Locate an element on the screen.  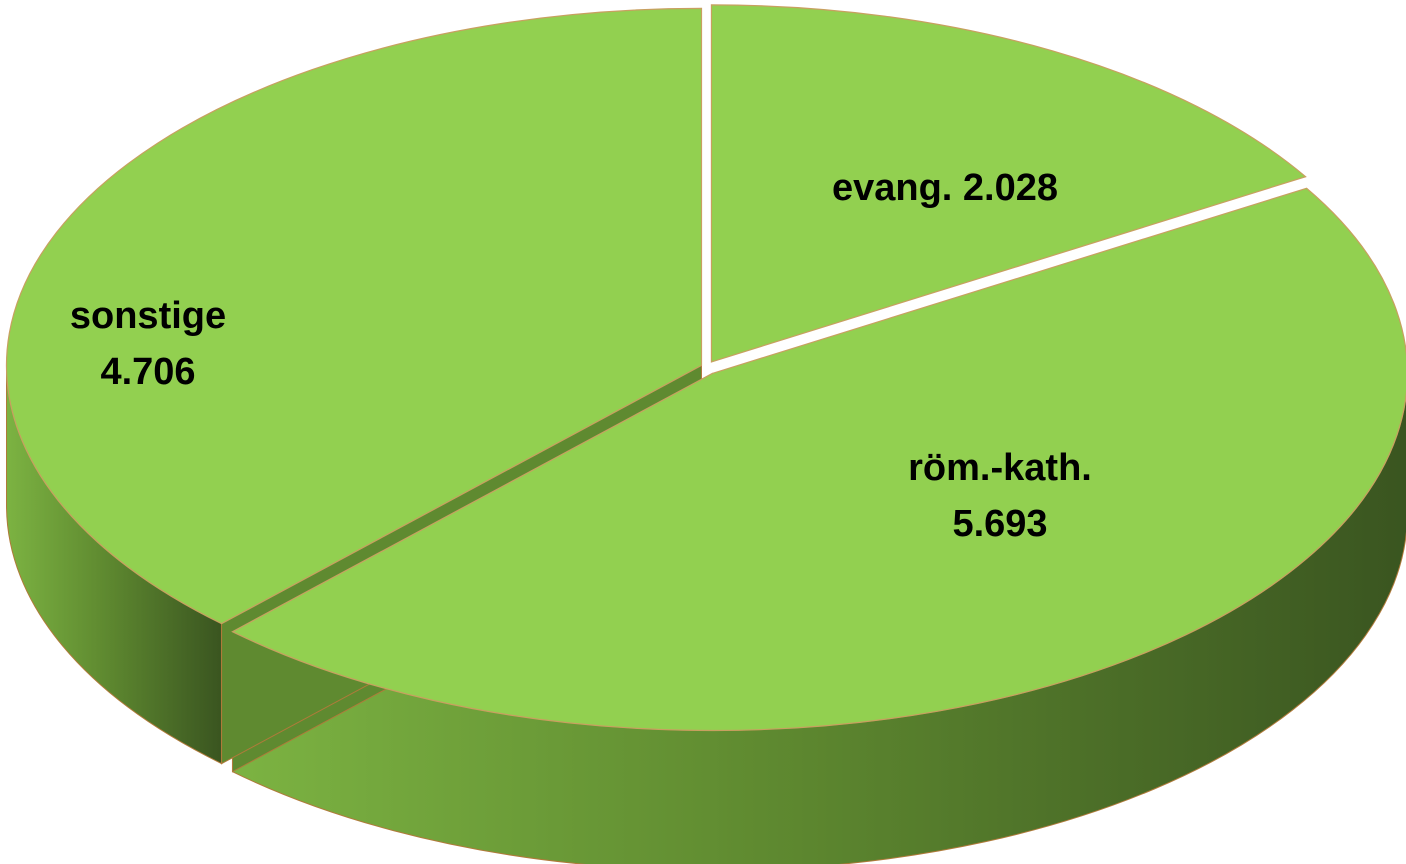
slice-label: röm.-kath. is located at coordinates (1000, 468).